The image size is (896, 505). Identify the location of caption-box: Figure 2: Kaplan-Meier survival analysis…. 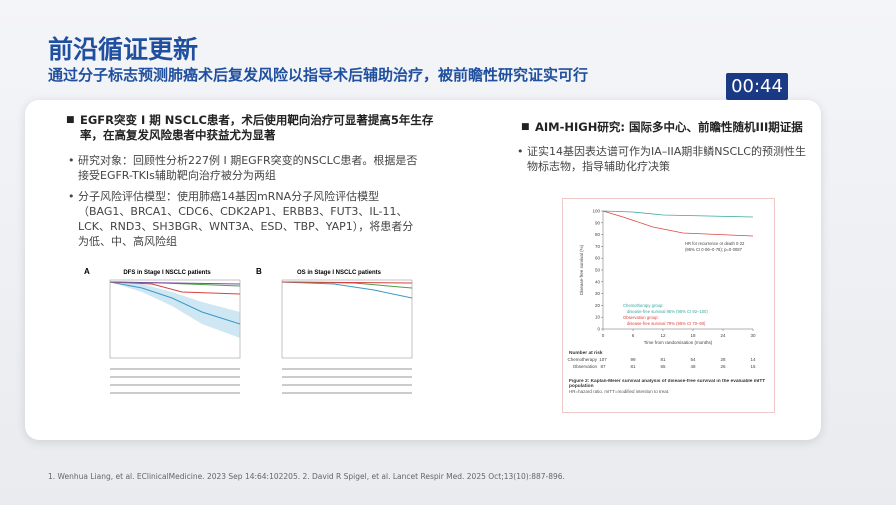
(667, 386).